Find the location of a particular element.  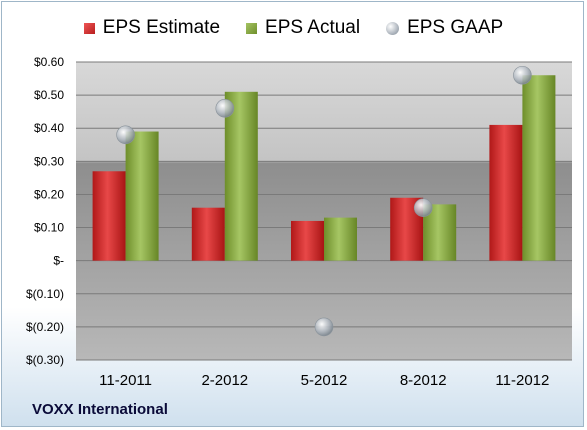

y-tick-label: $0.50 is located at coordinates (49, 95).